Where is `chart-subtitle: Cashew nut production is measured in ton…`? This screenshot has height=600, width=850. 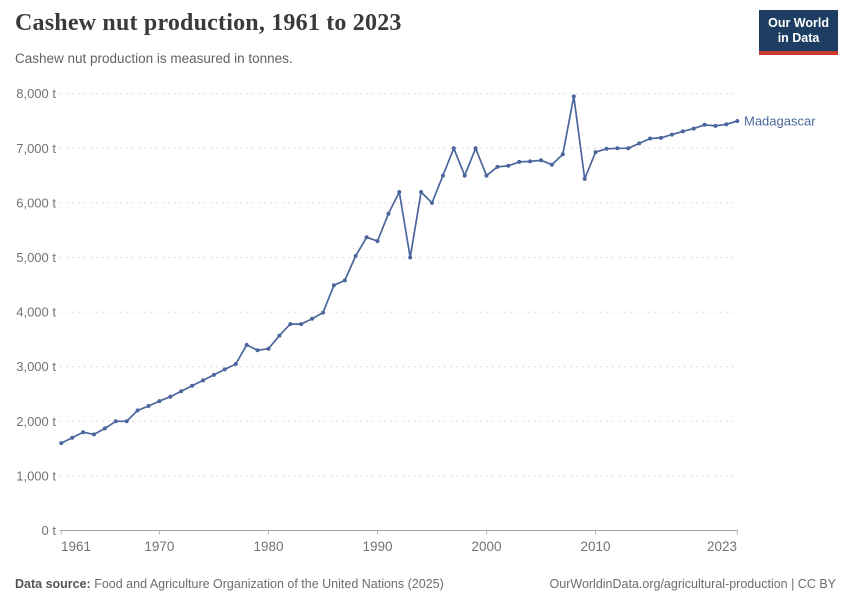
chart-subtitle: Cashew nut production is measured in ton… is located at coordinates (154, 58).